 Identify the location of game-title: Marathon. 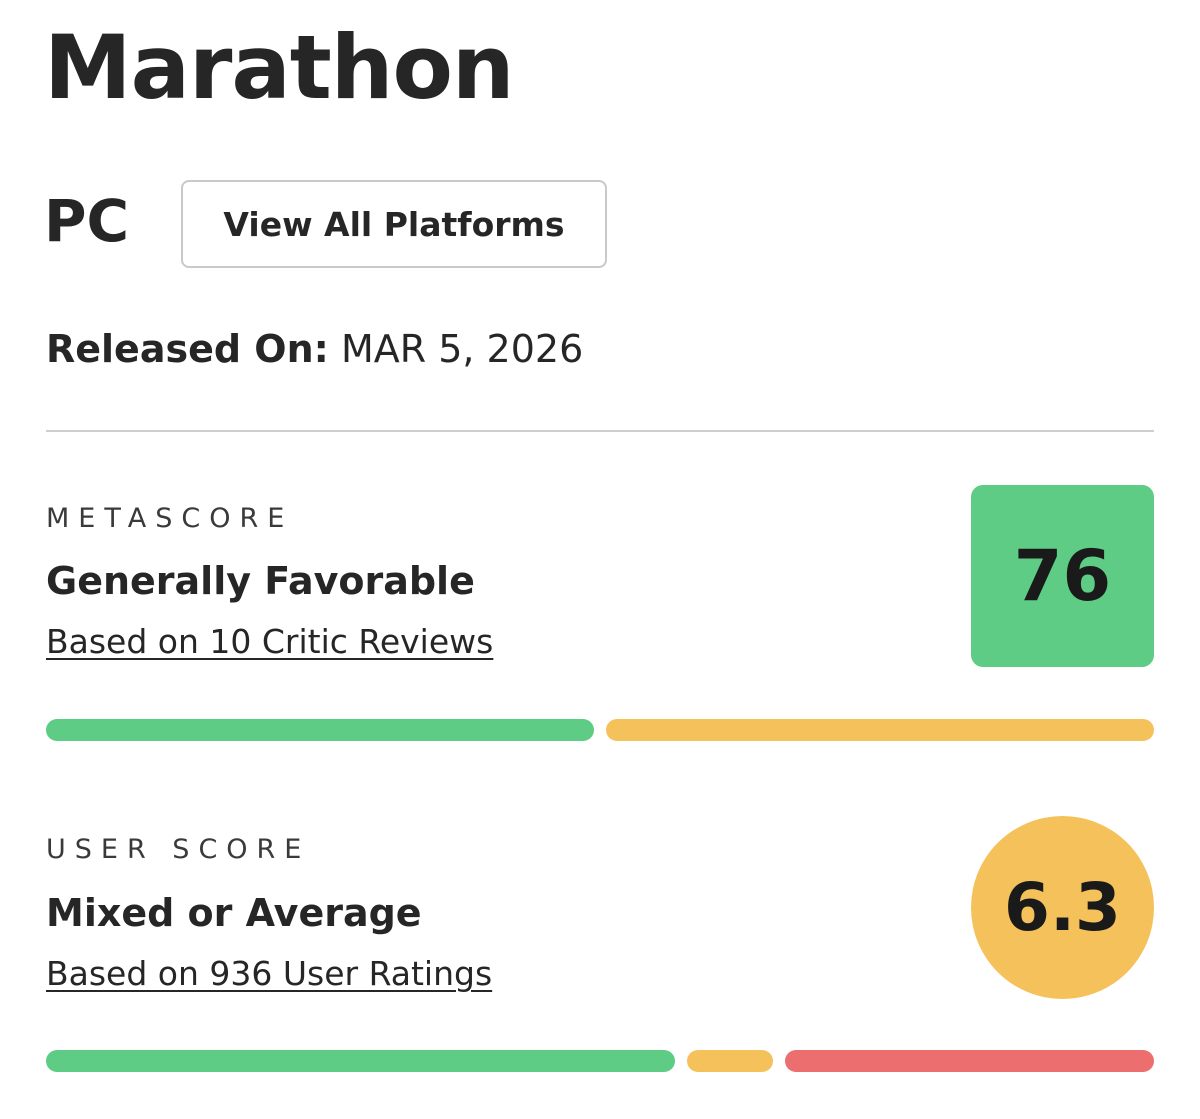
(279, 67).